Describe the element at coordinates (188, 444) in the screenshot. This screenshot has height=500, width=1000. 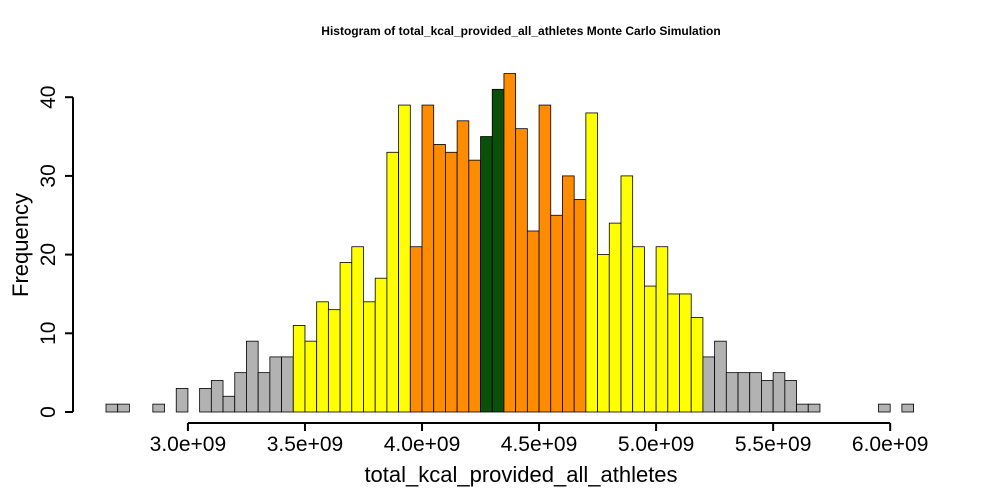
I see `x-tick-label: 3.0e+09` at that location.